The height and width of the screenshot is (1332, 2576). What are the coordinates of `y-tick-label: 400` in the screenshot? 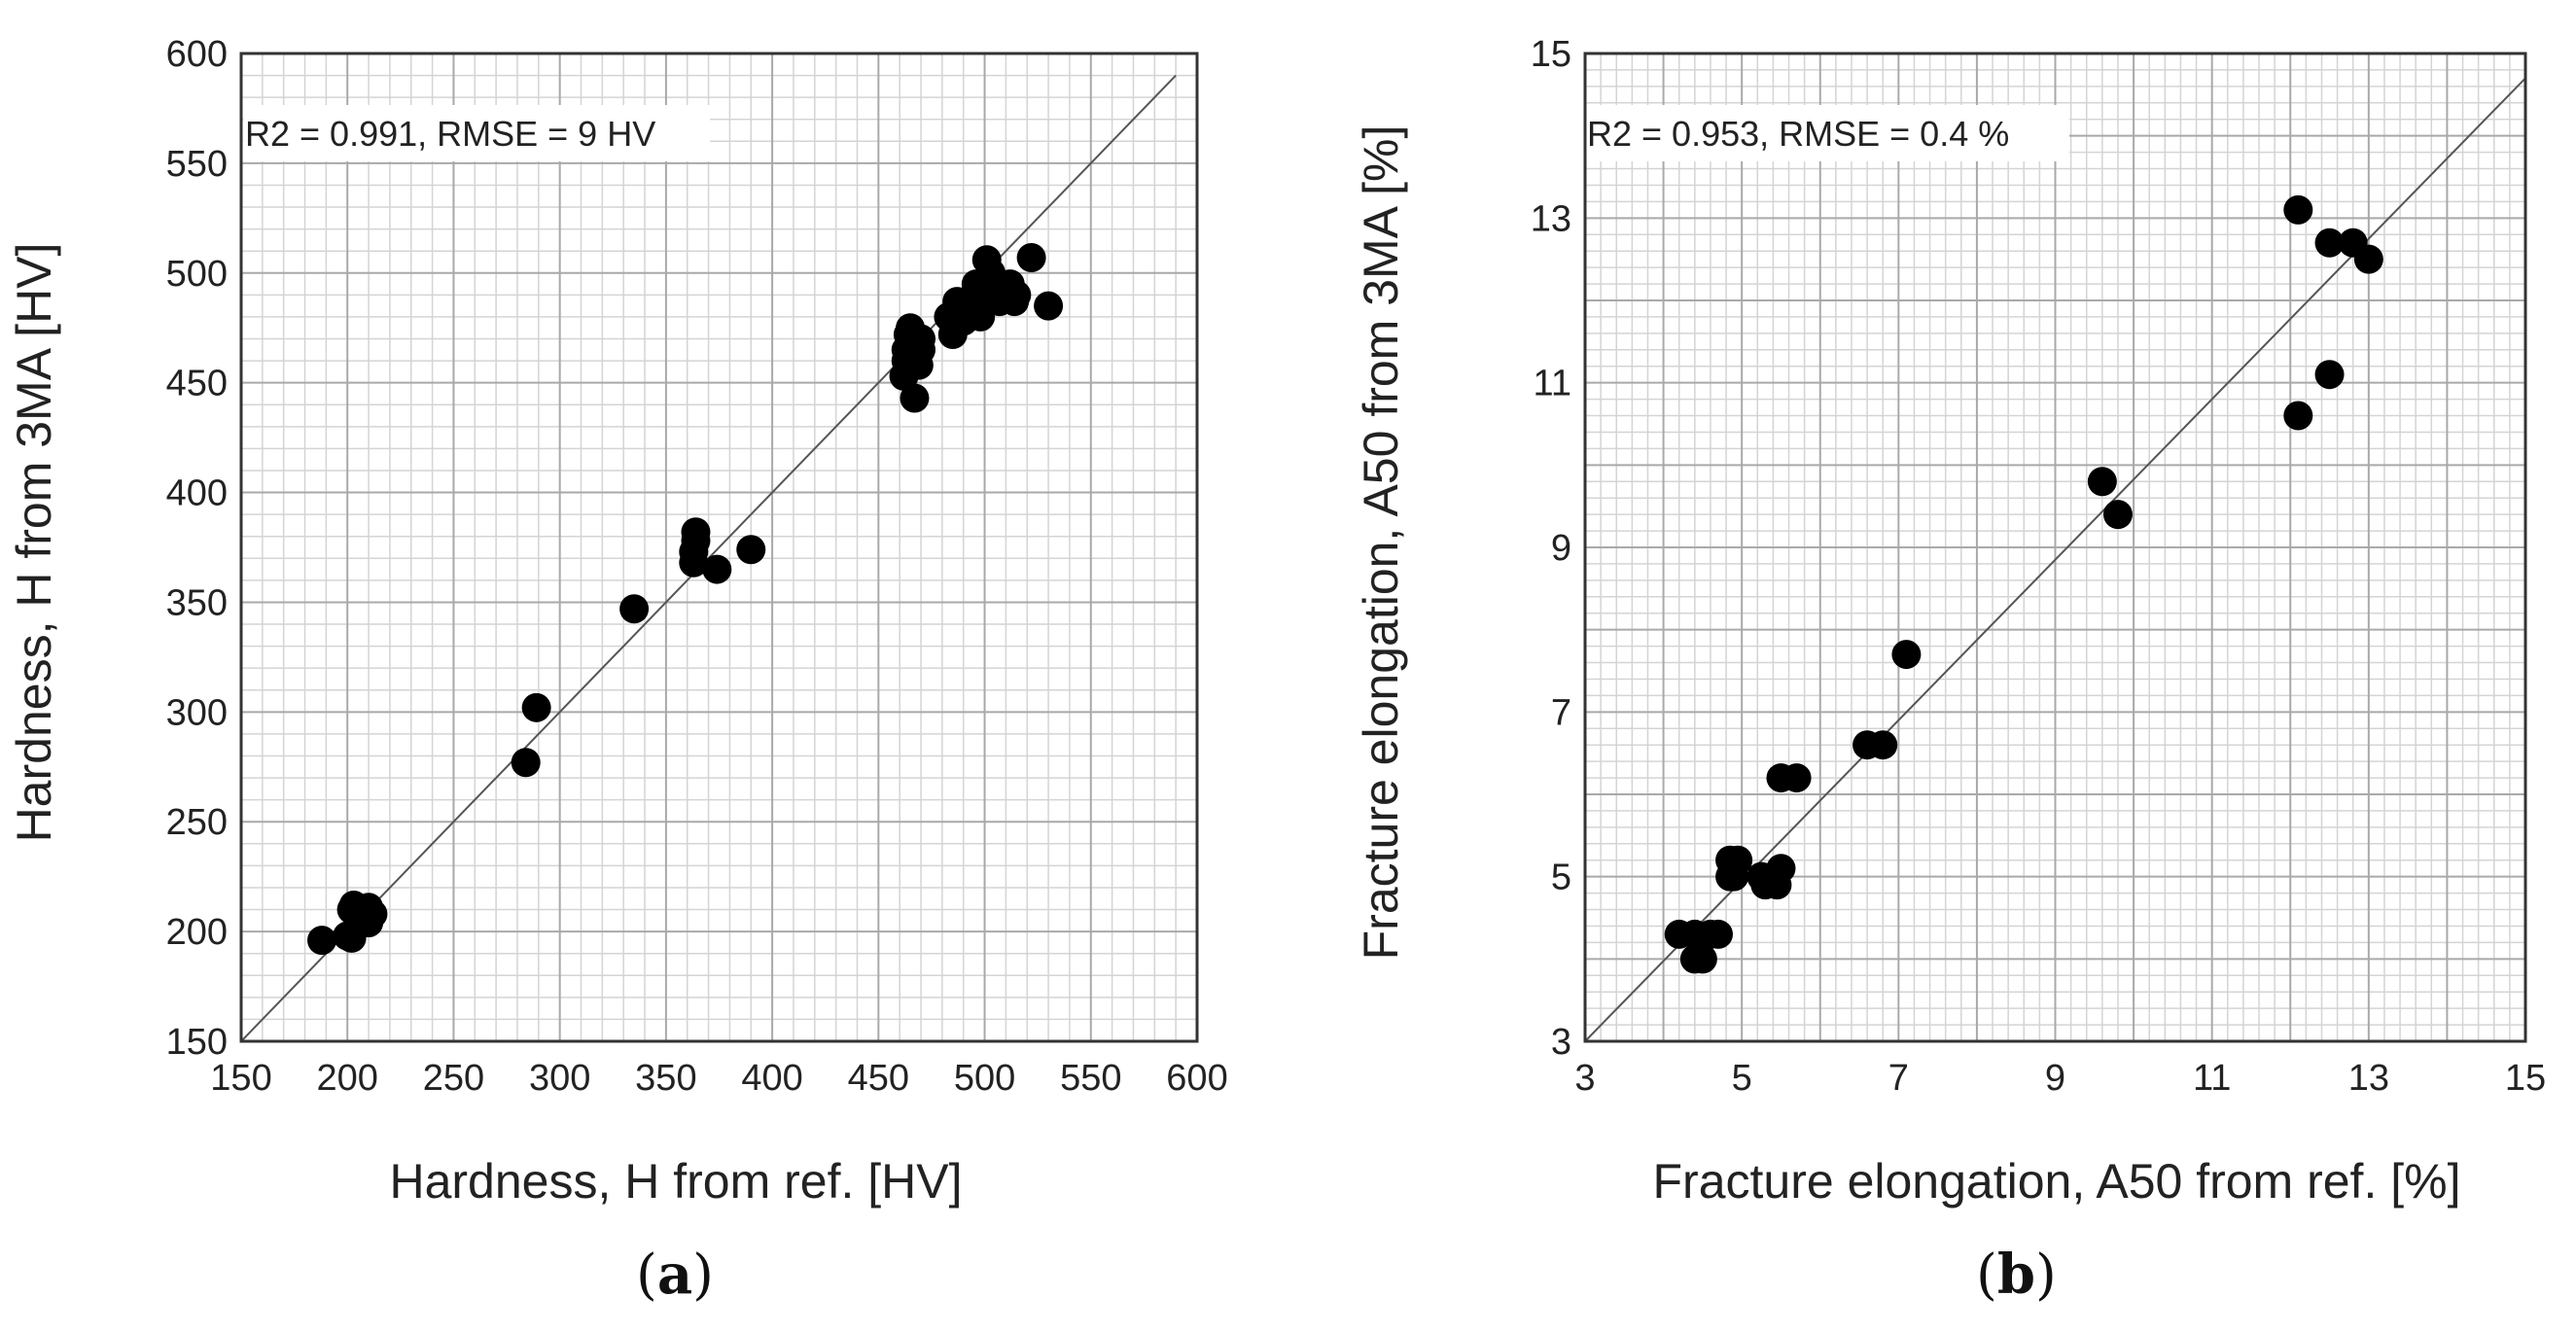 It's located at (197, 494).